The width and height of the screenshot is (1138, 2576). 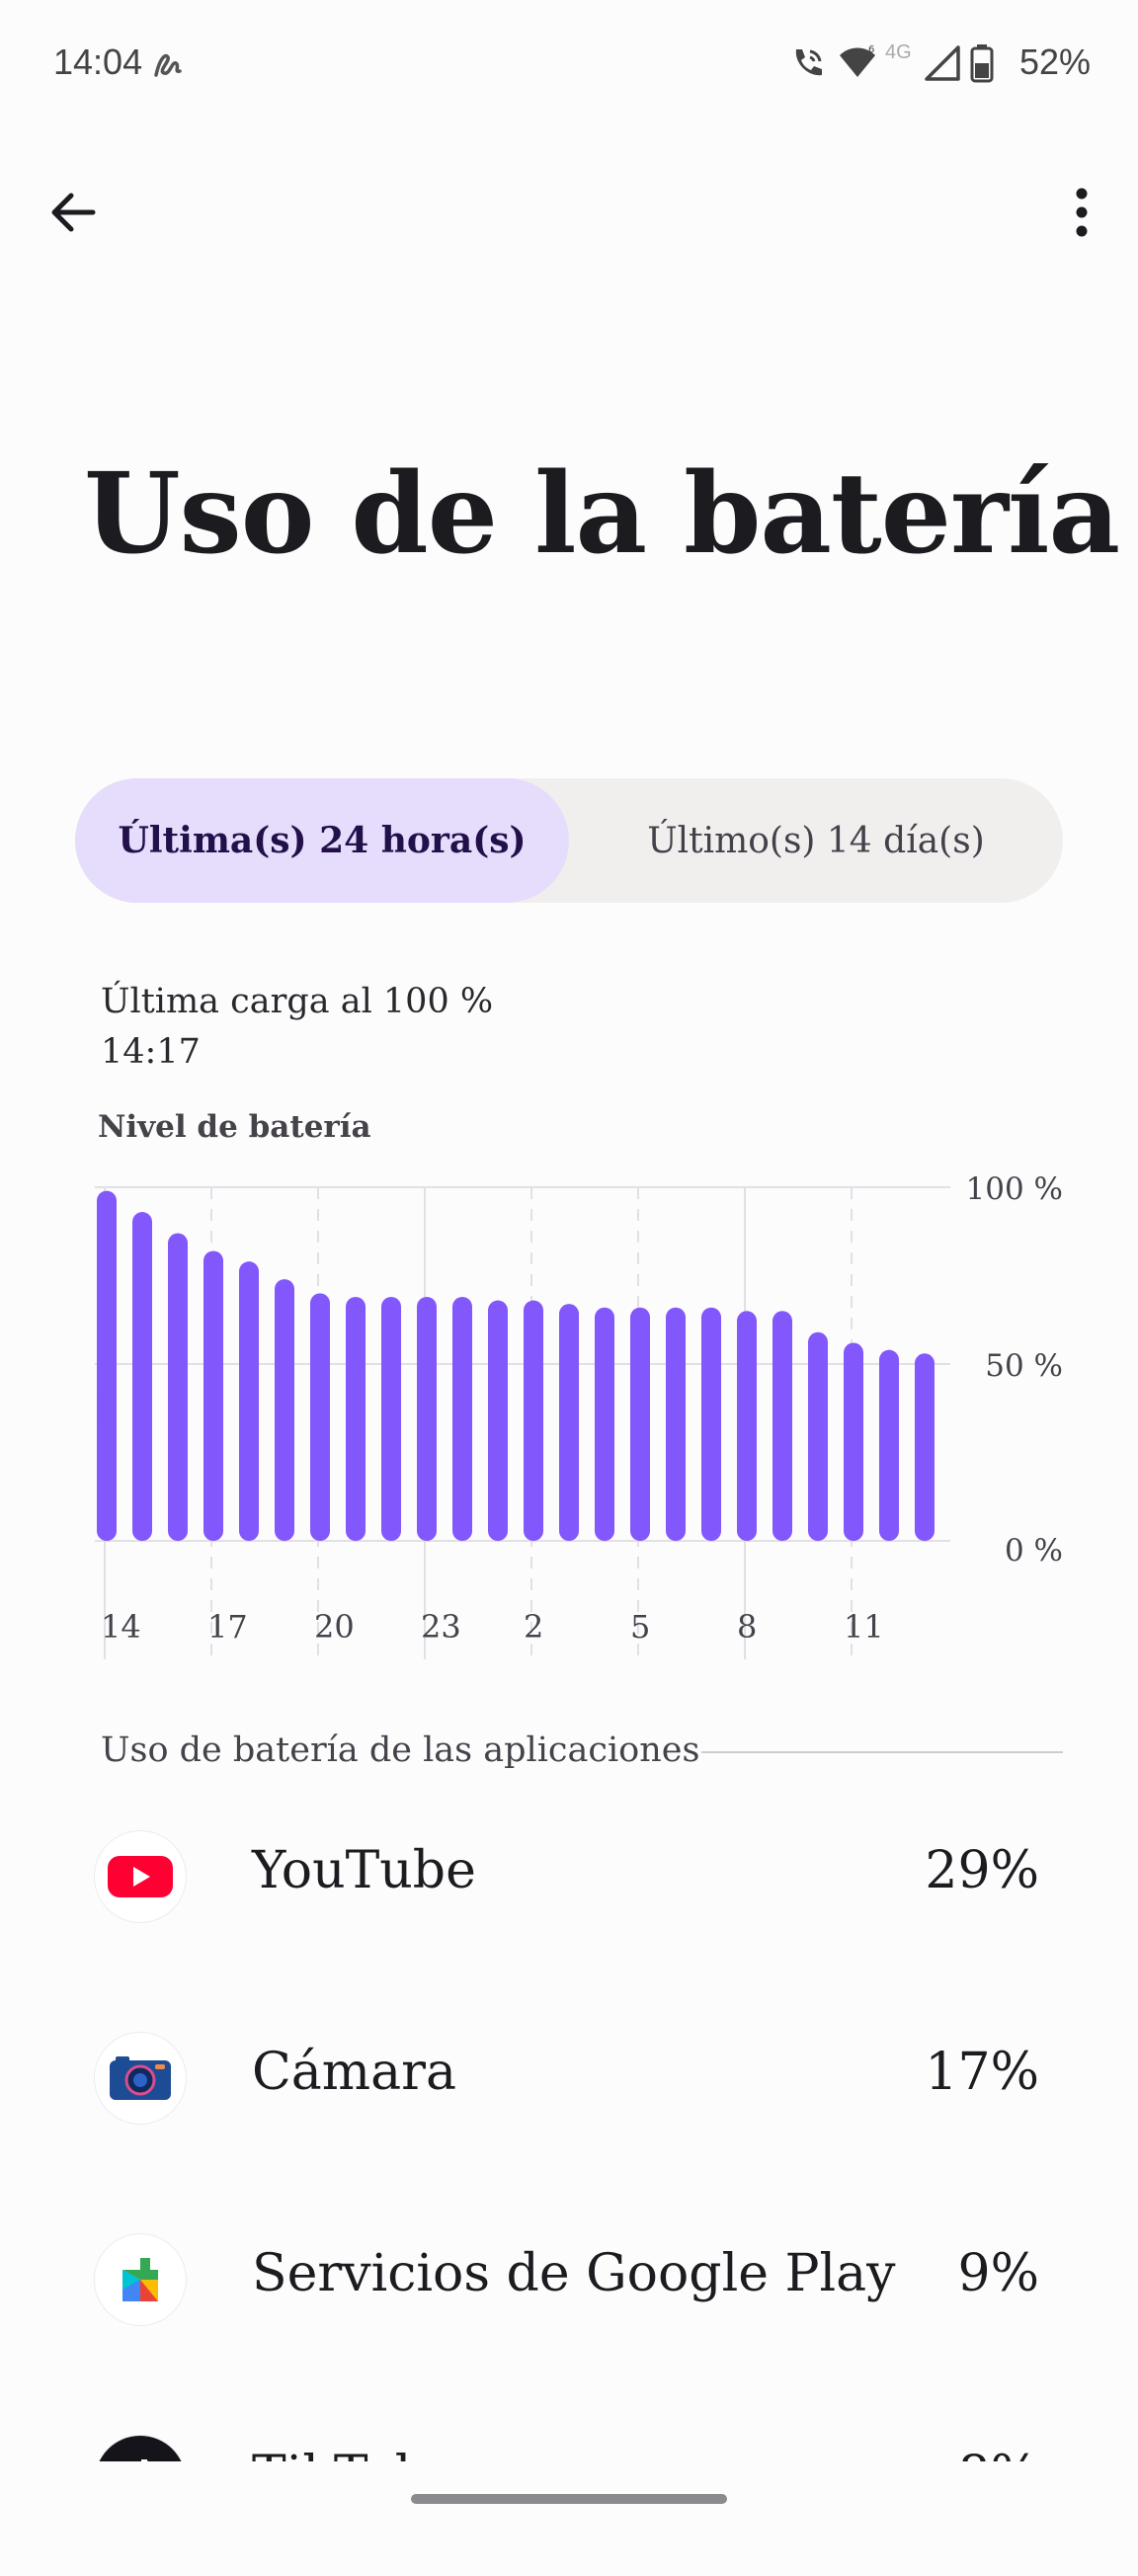 I want to click on battery-percent: 52%, so click(x=1054, y=61).